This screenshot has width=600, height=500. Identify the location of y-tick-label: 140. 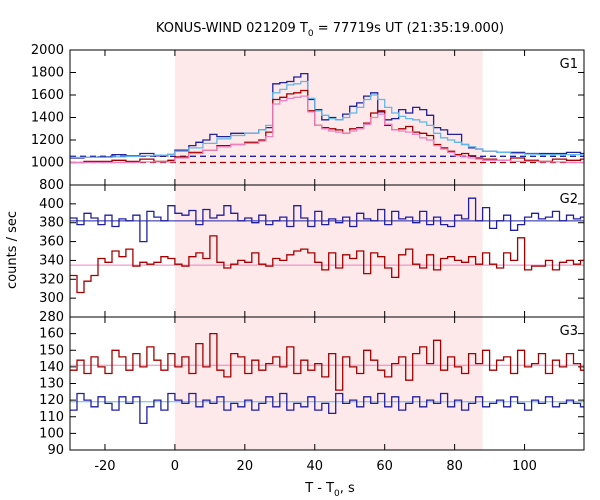
(51, 367).